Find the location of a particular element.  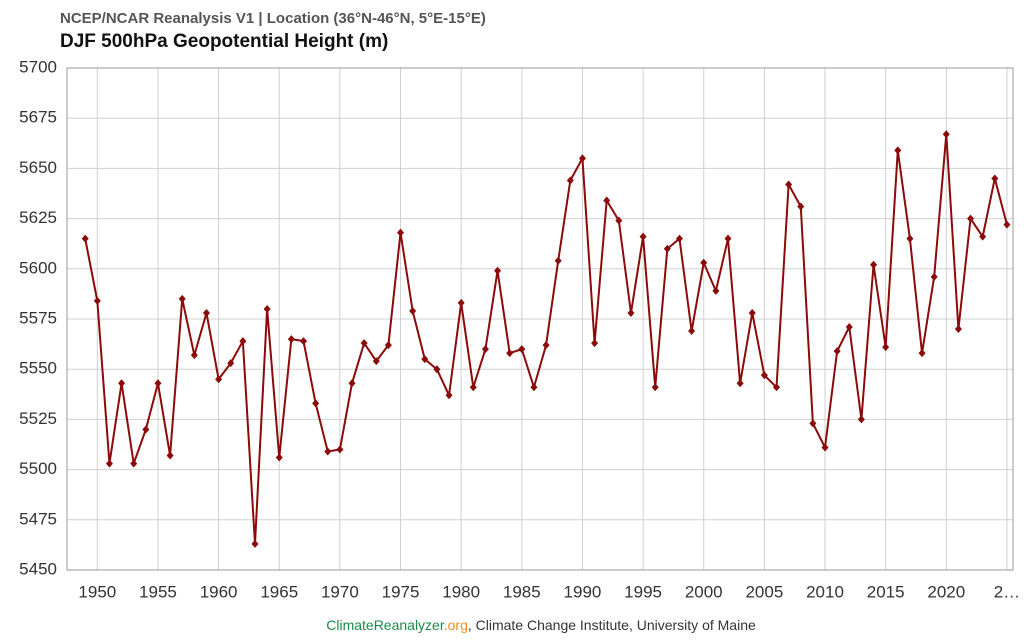

x-tick-label: 2015 is located at coordinates (886, 591).